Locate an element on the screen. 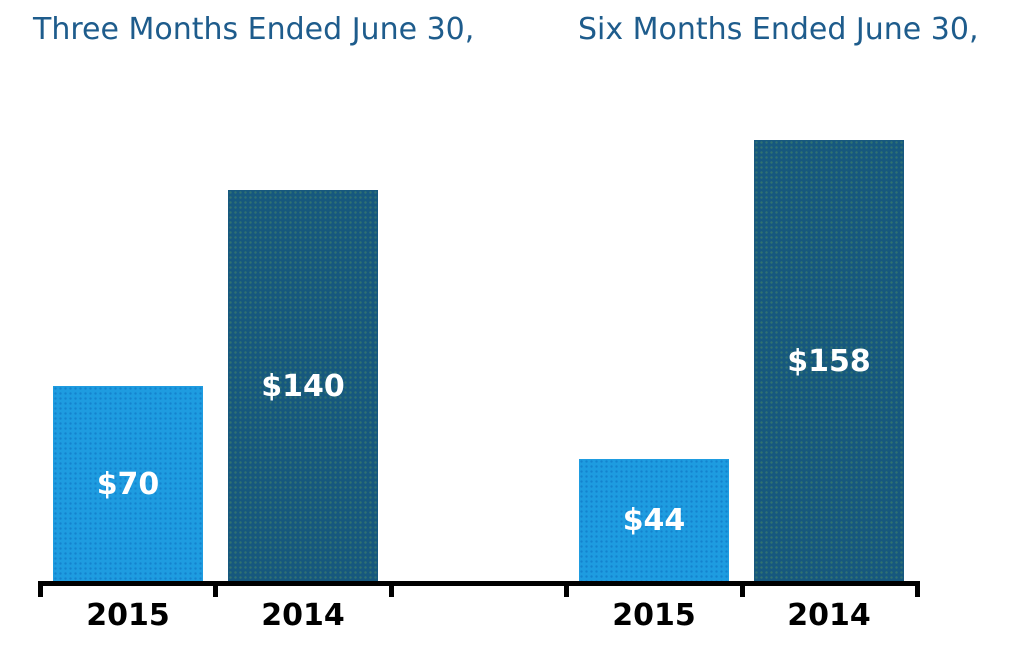 The image size is (1031, 659). bar-six-months-2015: $44 is located at coordinates (654, 520).